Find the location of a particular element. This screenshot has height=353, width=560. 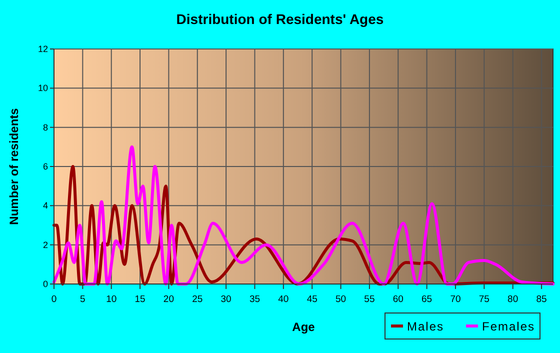

y-tick-label: 2 is located at coordinates (45, 245).